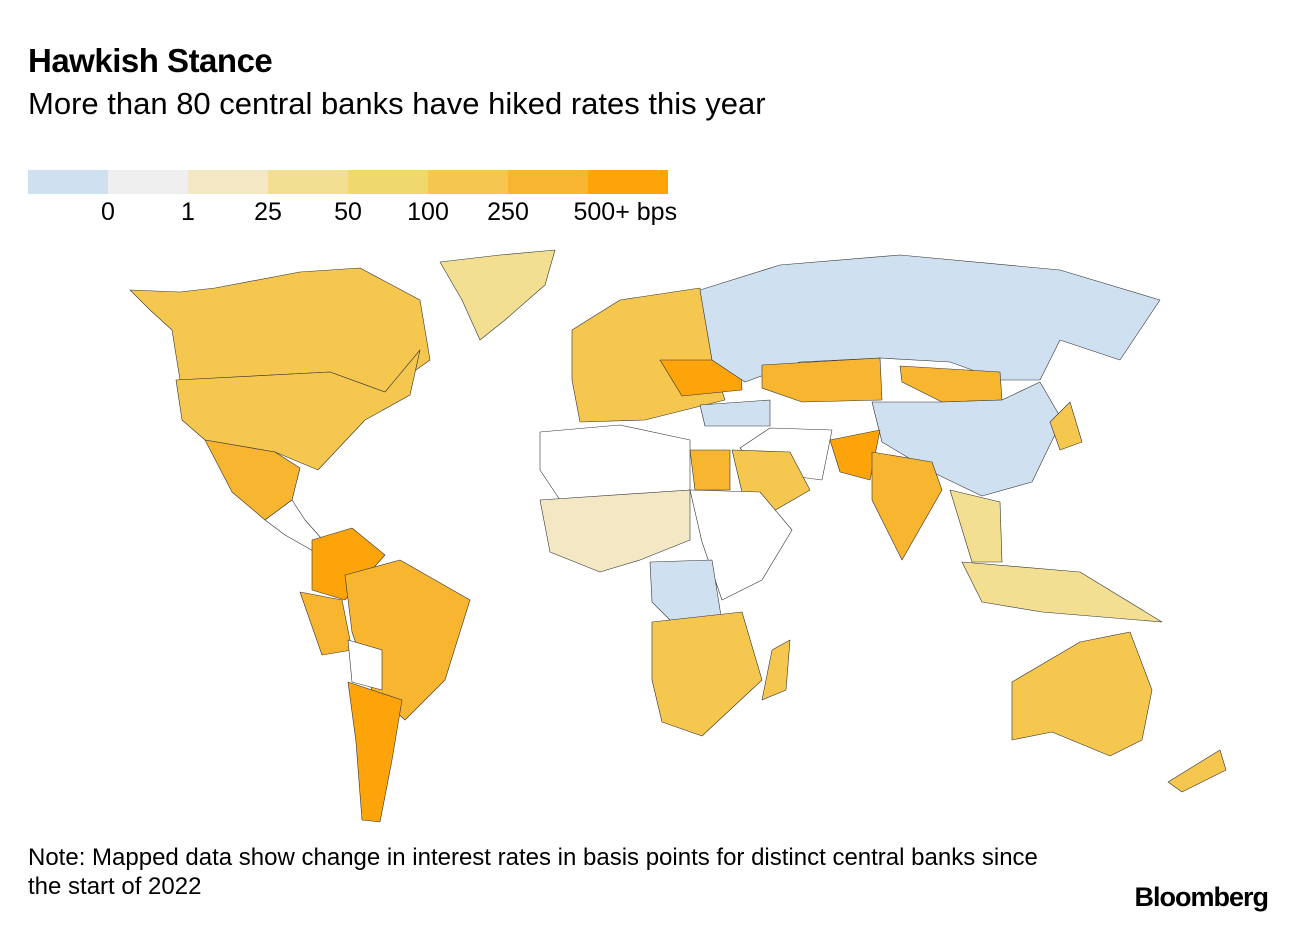 This screenshot has width=1296, height=926. I want to click on legend-tick-label: 100, so click(428, 212).